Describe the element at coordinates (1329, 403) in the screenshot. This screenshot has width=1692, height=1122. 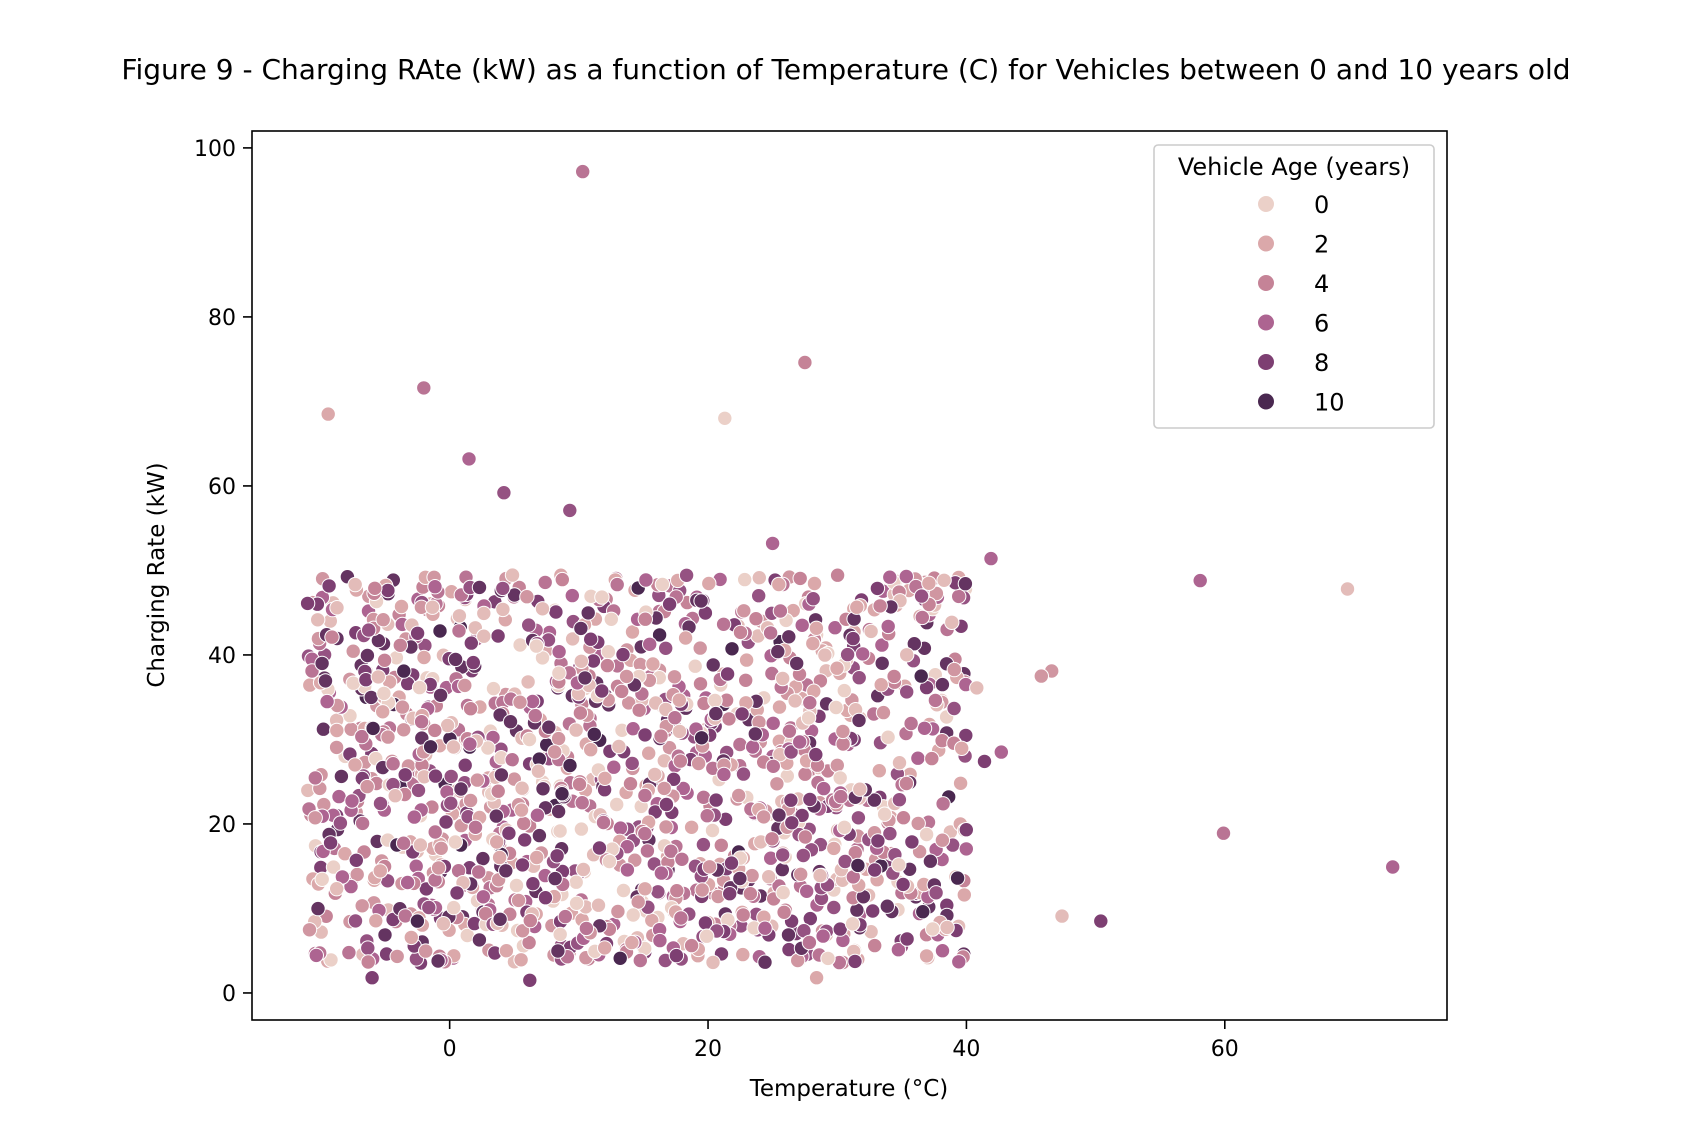
I see `legend-label: 10` at that location.